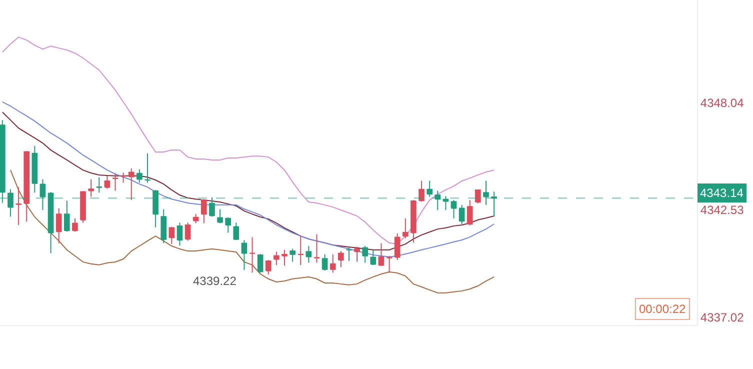  Describe the element at coordinates (662, 309) in the screenshot. I see `text: 00:00:22` at that location.